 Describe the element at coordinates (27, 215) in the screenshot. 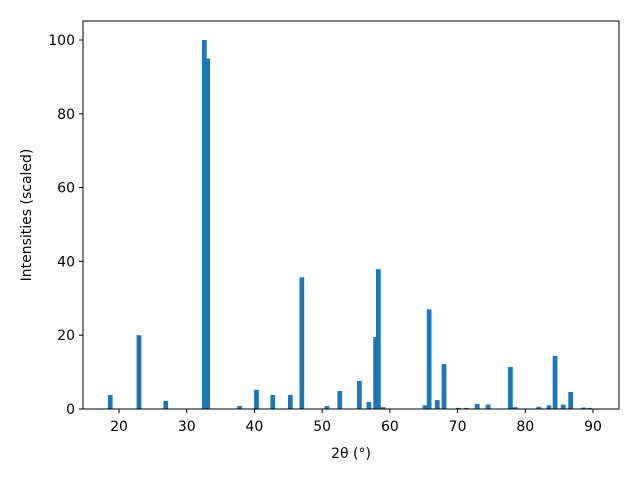

I see `y-axis-label: Intensities (scaled)` at that location.